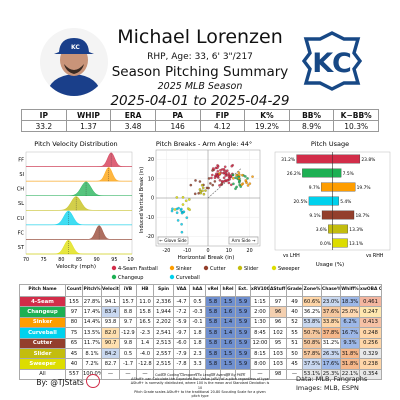 Image resolution: width=400 pixels, height=400 pixels. I want to click on pitch-name-cell: Curveball, so click(42, 333).